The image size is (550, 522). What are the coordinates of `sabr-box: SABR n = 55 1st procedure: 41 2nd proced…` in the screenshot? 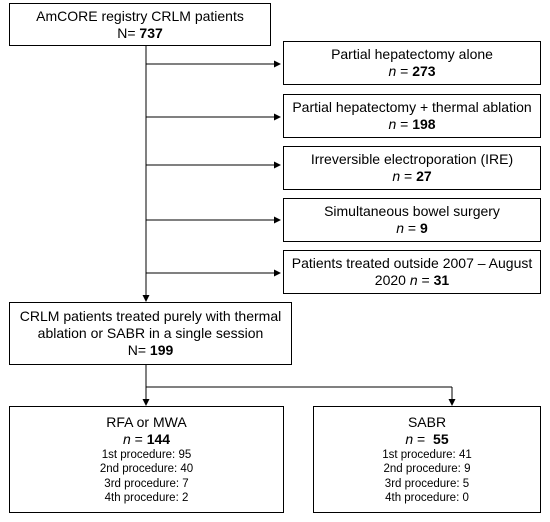 It's located at (427, 459).